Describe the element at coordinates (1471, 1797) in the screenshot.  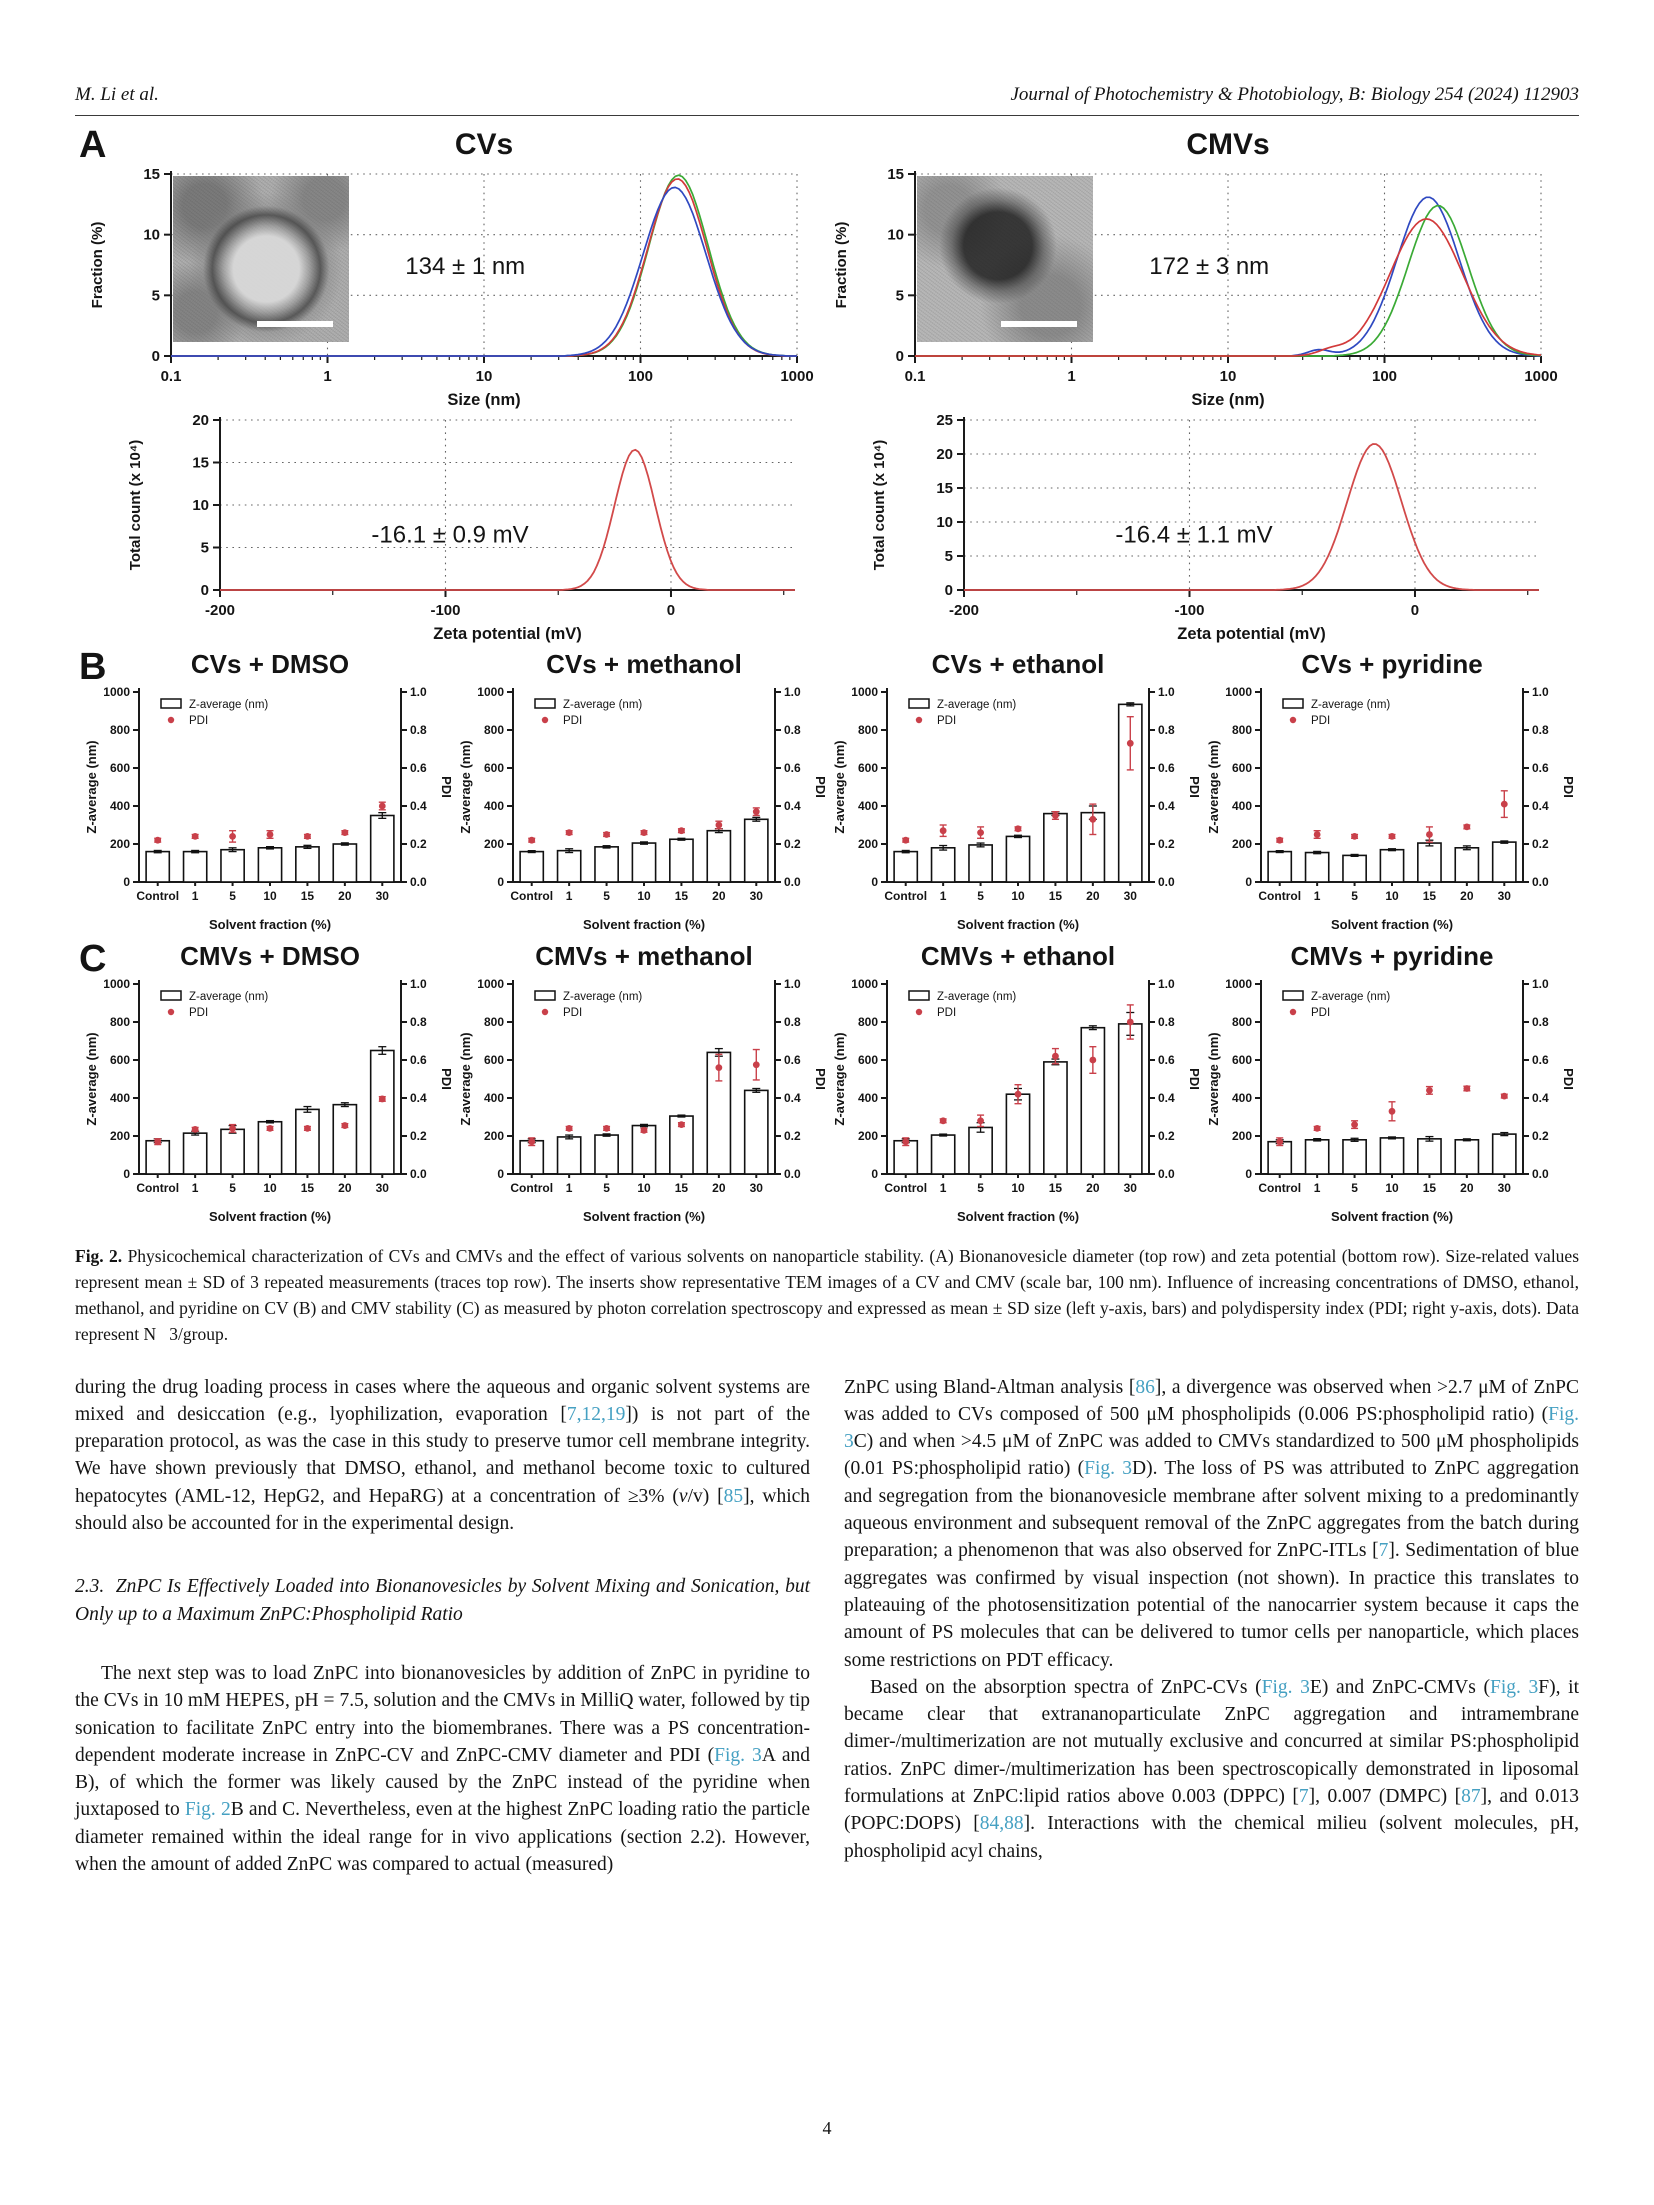
I see `ref-link: 87` at that location.